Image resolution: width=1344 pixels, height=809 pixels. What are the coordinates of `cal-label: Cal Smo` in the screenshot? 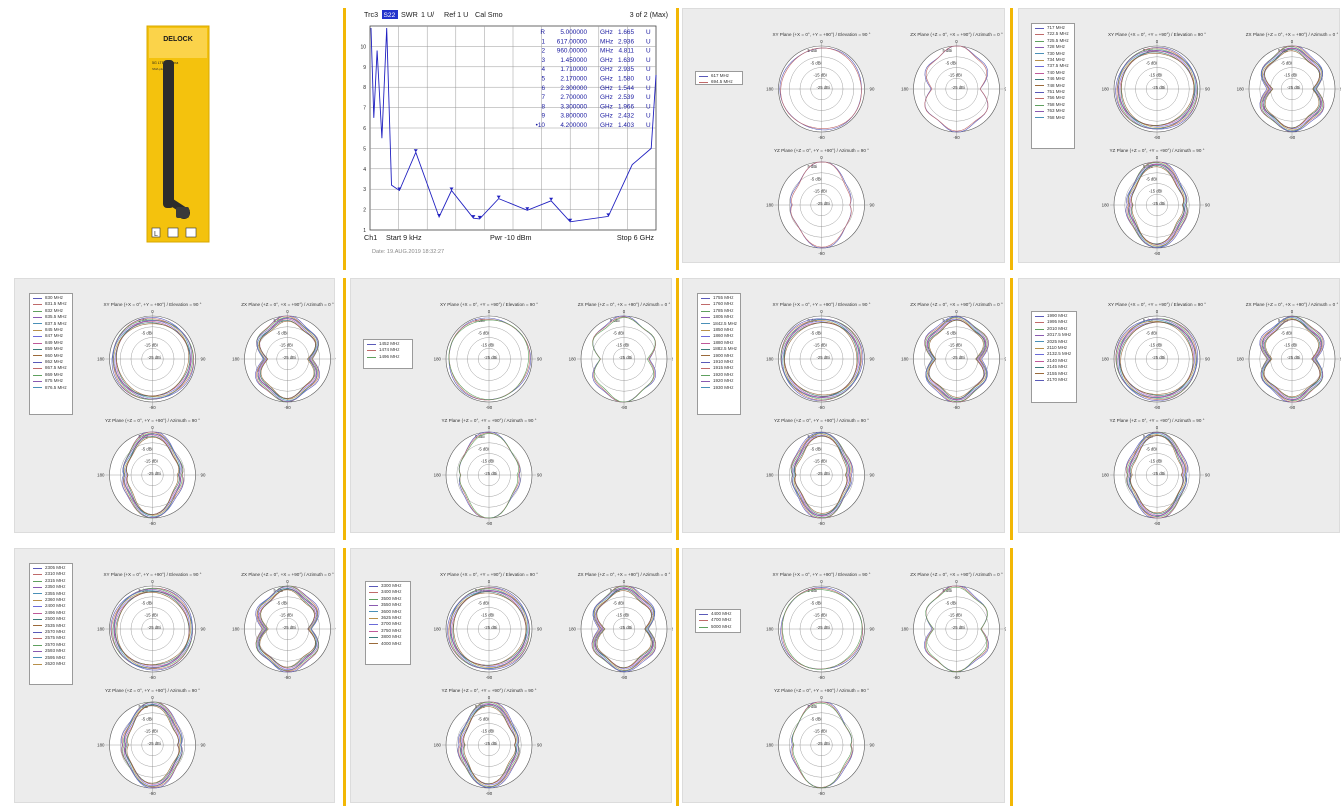 It's located at (489, 14).